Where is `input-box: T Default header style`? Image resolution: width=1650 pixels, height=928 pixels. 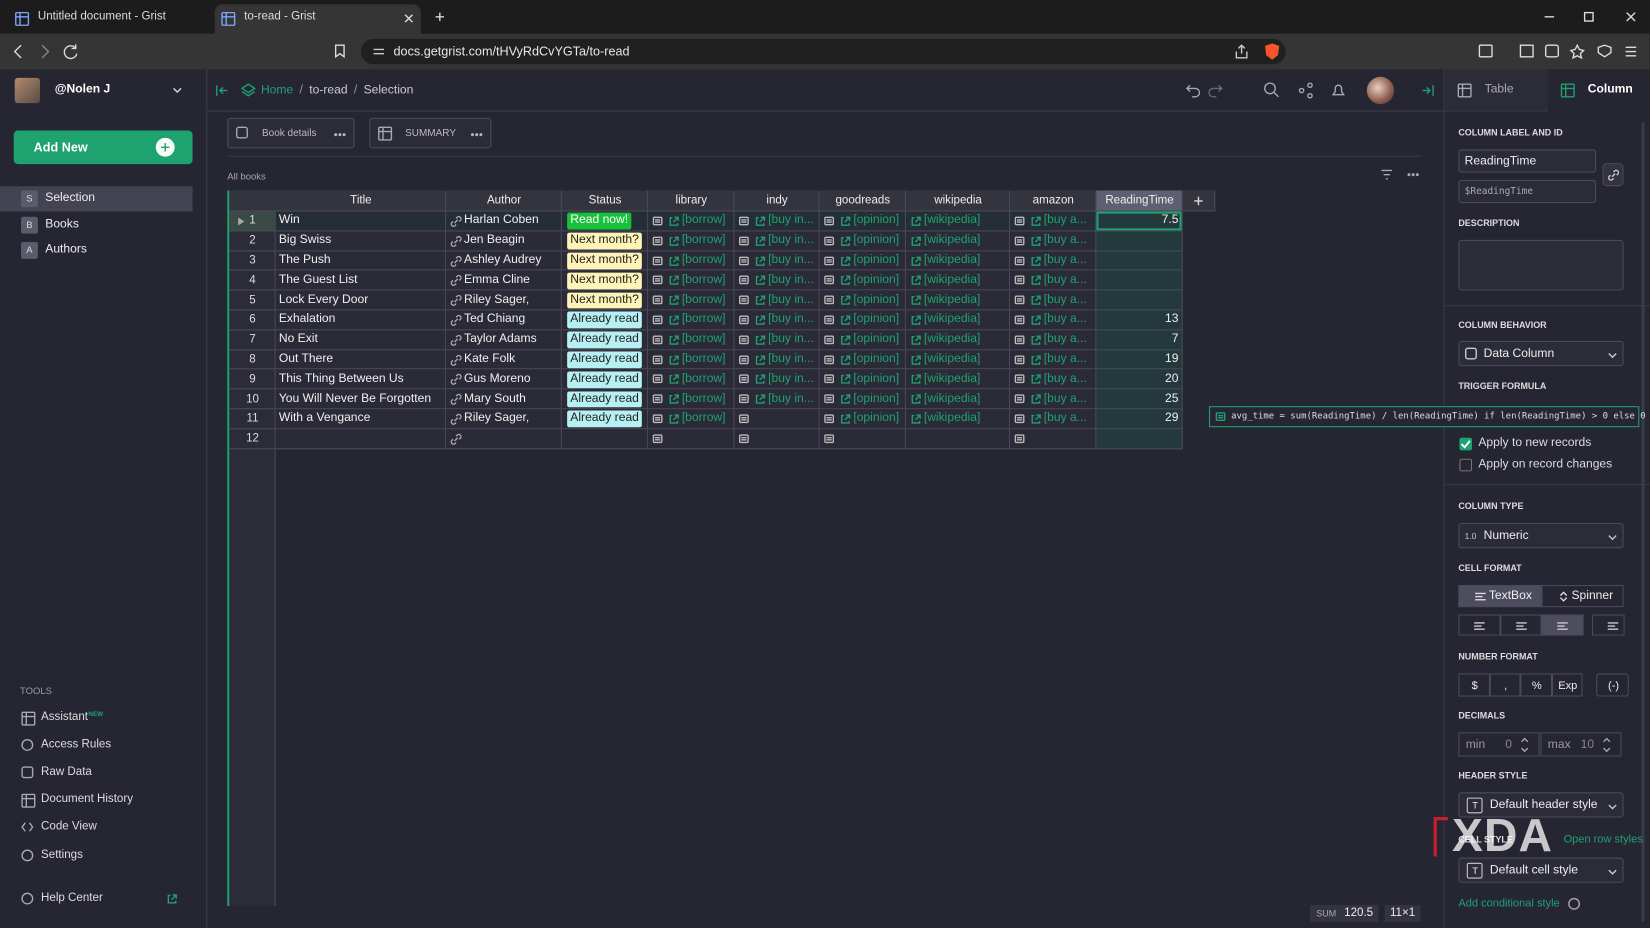
input-box: T Default header style is located at coordinates (1541, 805).